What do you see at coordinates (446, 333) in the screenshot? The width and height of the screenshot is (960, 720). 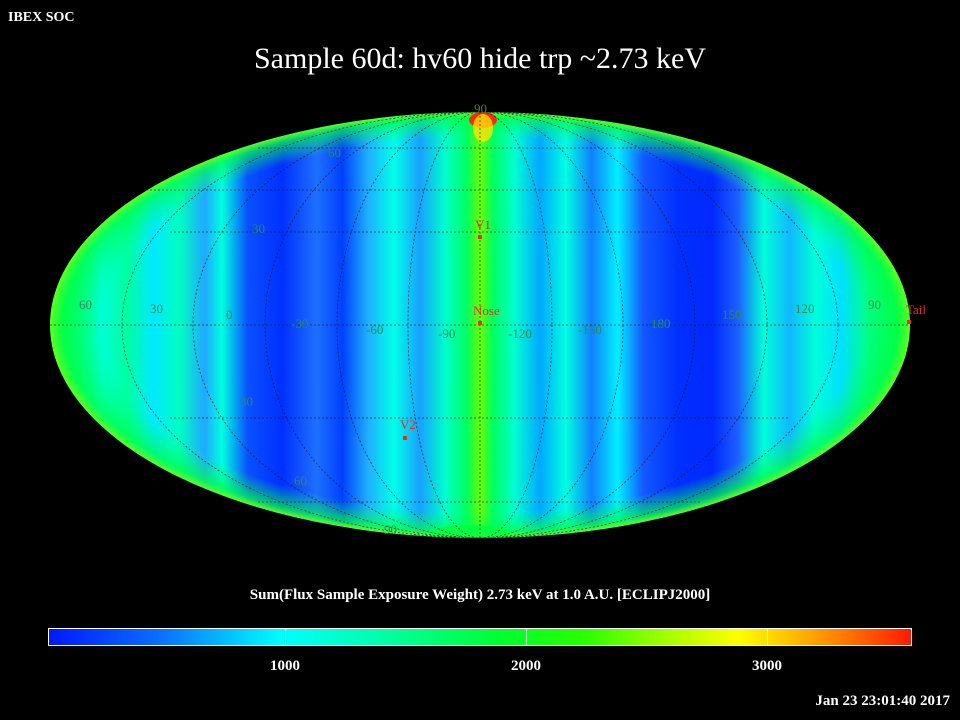 I see `lon-label: -90` at bounding box center [446, 333].